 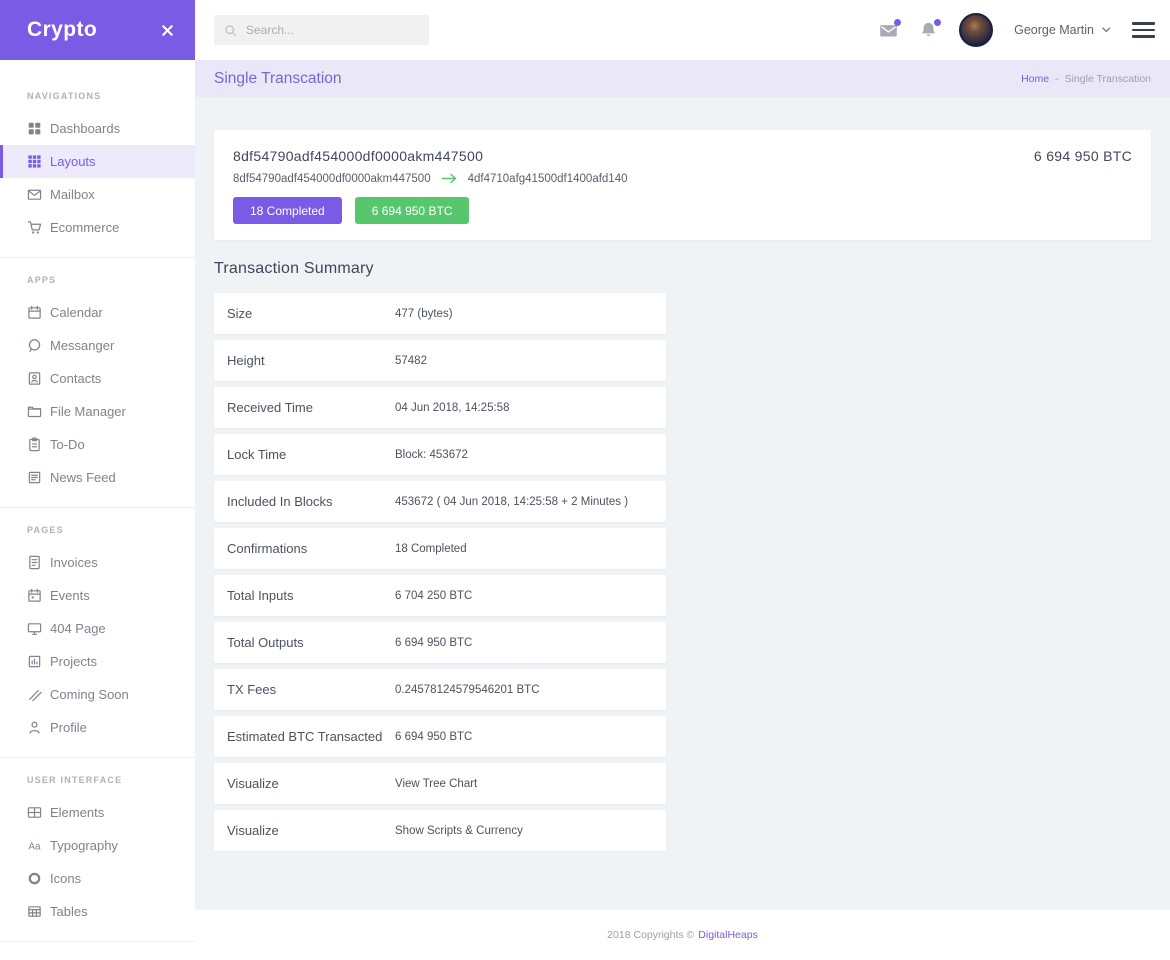 What do you see at coordinates (260, 595) in the screenshot?
I see `summary-row-label: Total Inputs` at bounding box center [260, 595].